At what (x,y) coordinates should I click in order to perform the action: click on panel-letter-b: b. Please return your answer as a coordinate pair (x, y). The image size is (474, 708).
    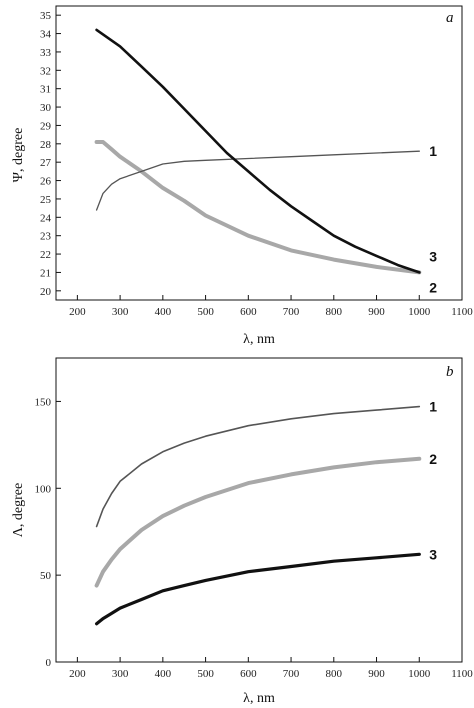
    Looking at the image, I should click on (450, 372).